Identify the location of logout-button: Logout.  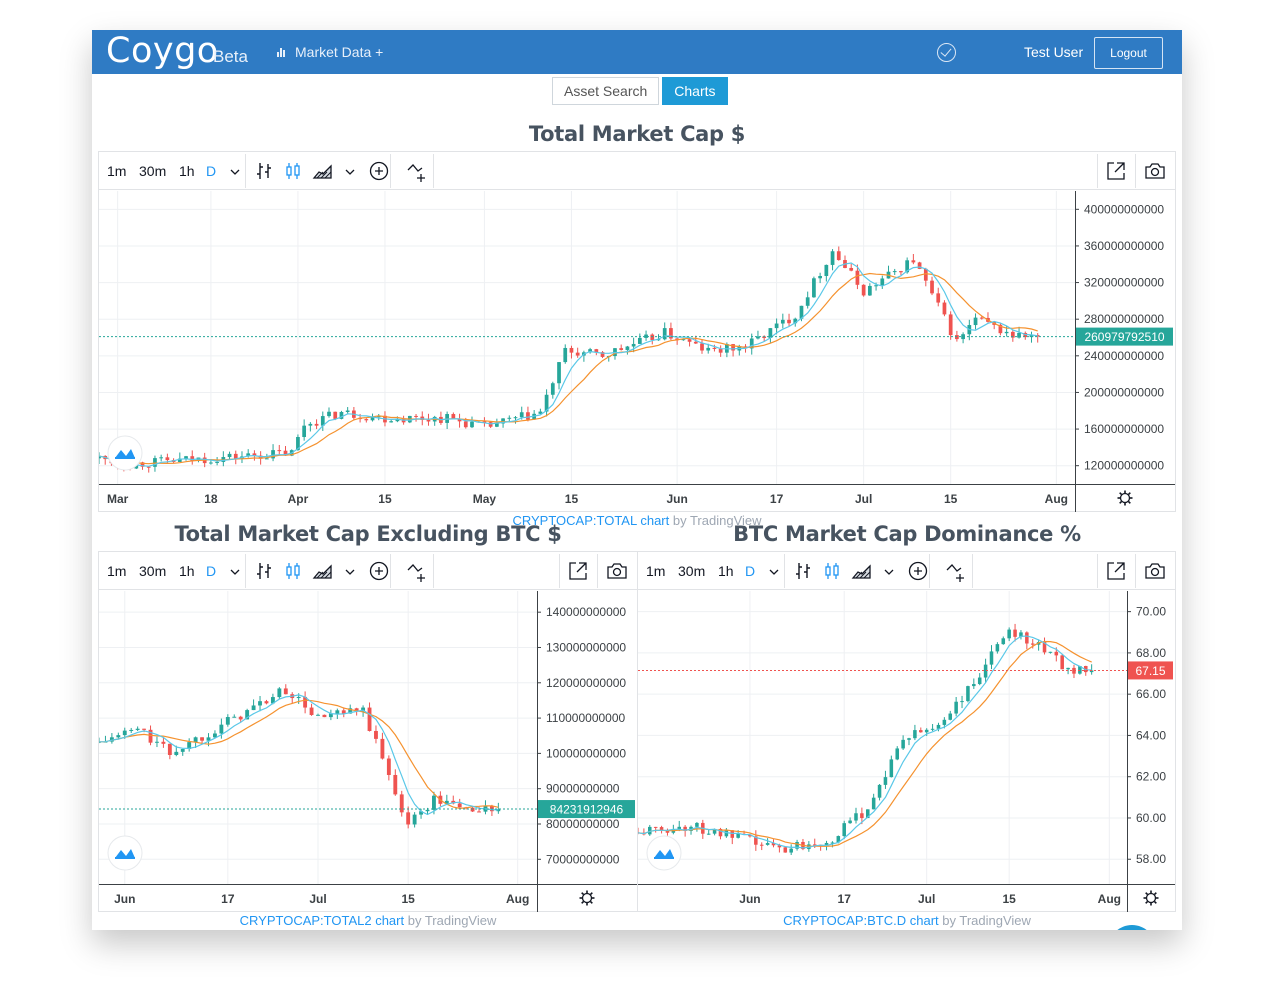
(1128, 53).